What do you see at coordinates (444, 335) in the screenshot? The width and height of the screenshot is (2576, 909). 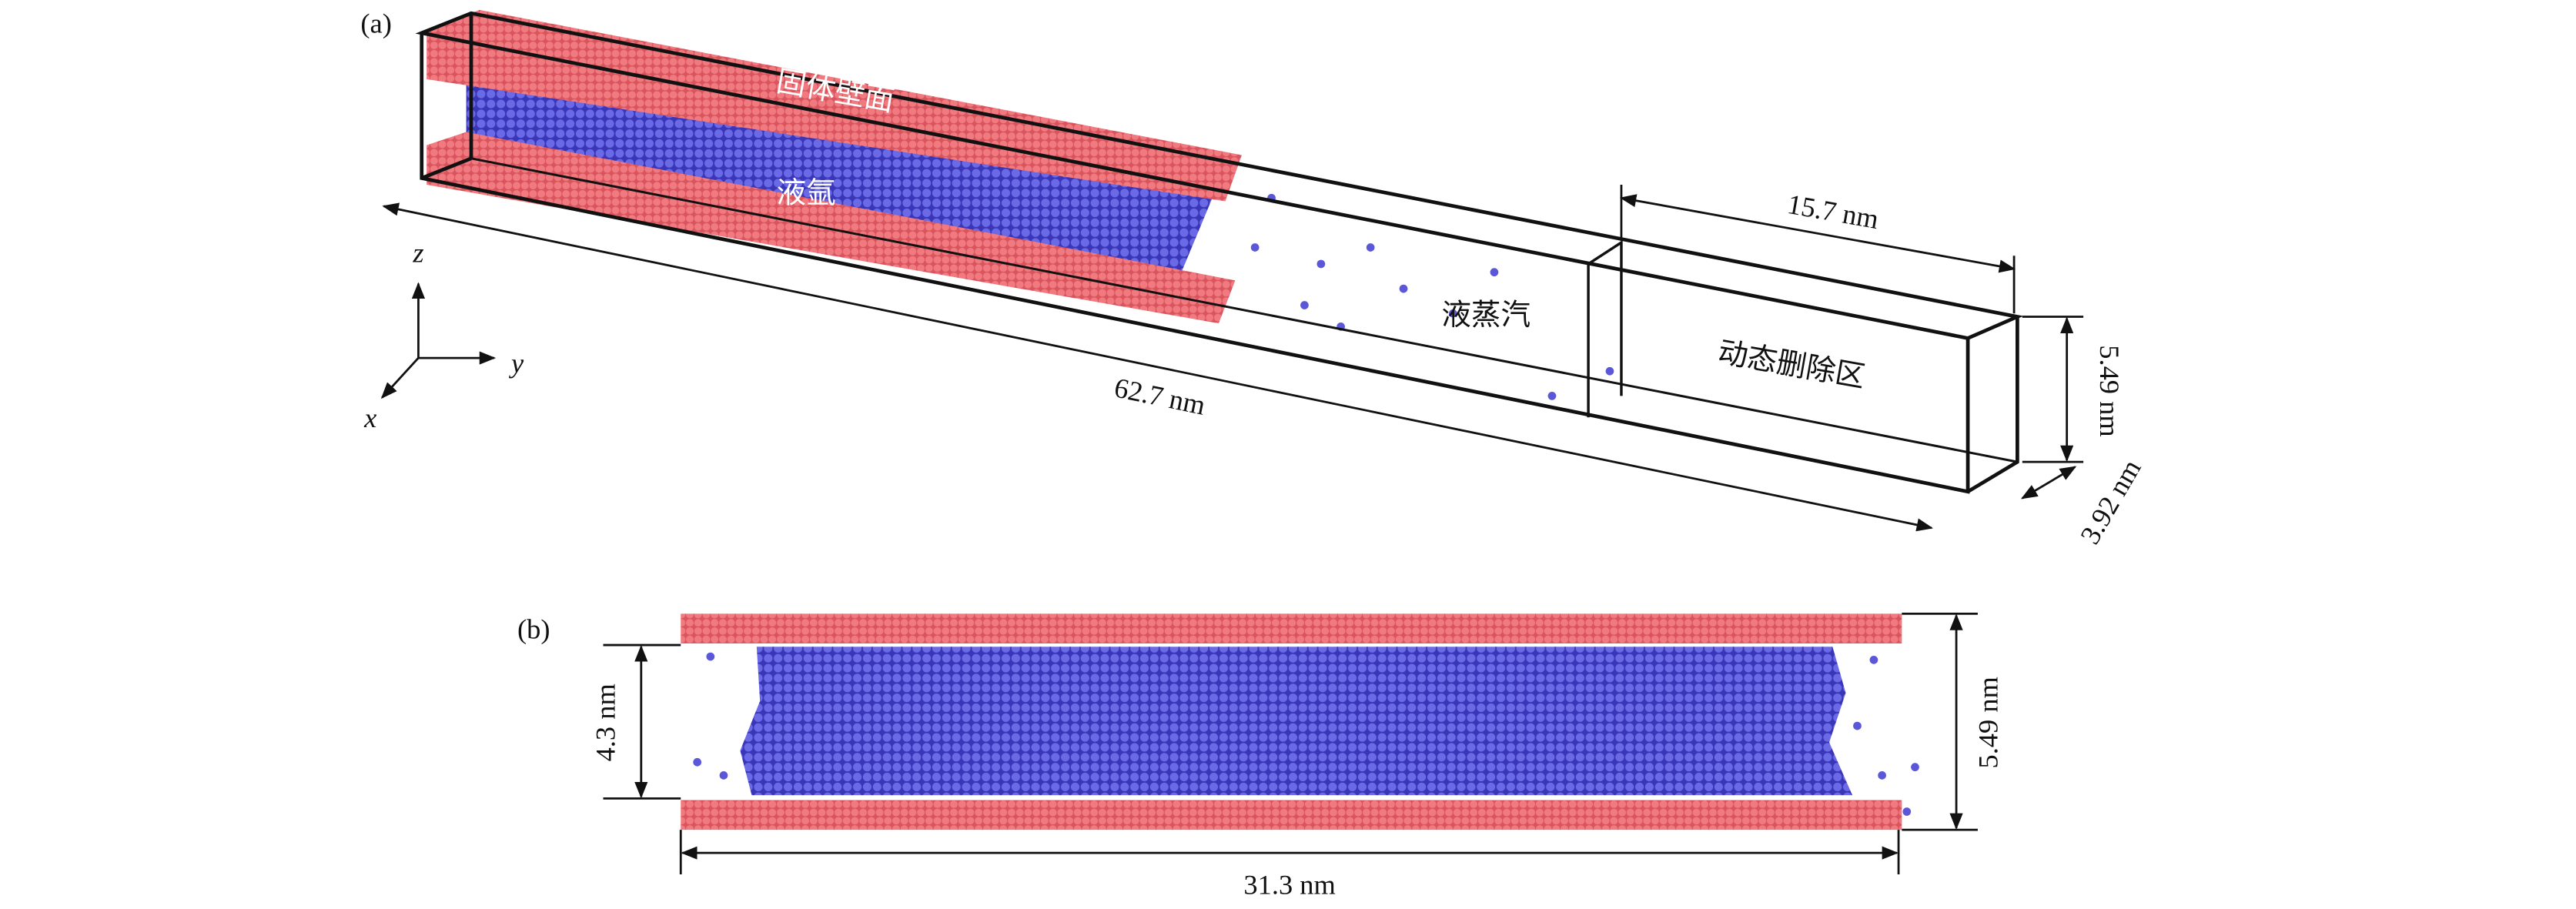 I see `axes-triad: z y x` at bounding box center [444, 335].